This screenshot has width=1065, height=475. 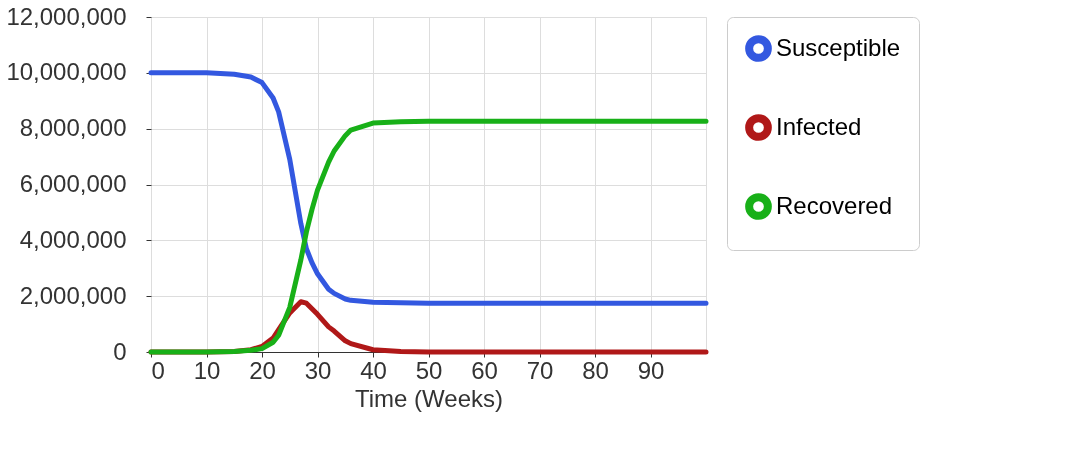 I want to click on y-tick-label: 0, so click(x=120, y=351).